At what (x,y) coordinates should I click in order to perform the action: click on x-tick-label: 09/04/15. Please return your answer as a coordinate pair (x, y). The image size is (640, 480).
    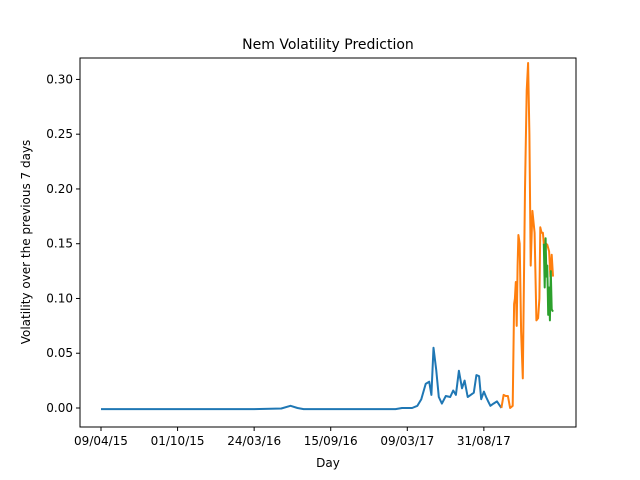
    Looking at the image, I should click on (101, 441).